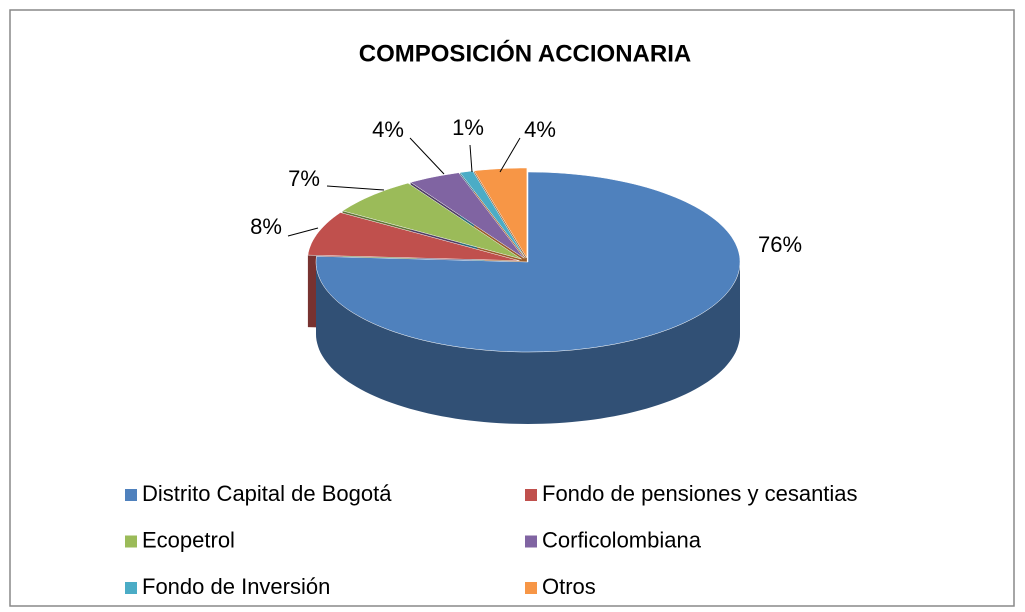 This screenshot has width=1025, height=612. Describe the element at coordinates (236, 586) in the screenshot. I see `legend-label: Fondo de Inversión` at that location.